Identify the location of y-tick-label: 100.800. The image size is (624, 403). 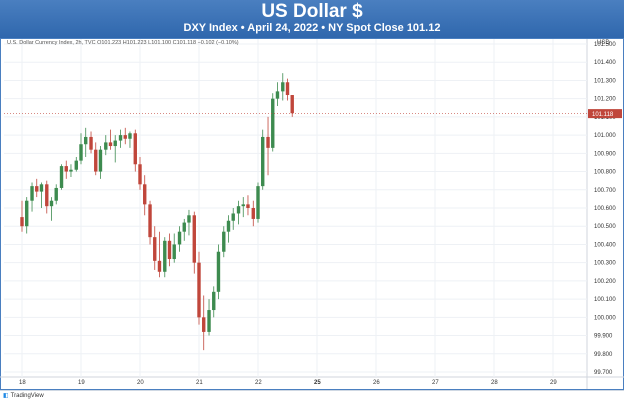
(605, 173).